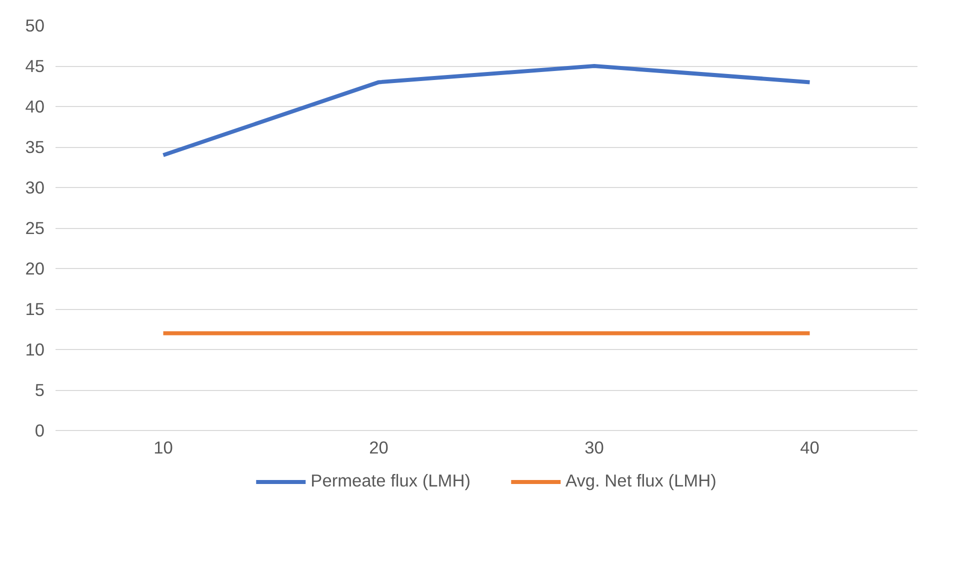 The width and height of the screenshot is (961, 579). I want to click on y-tick-label: 30, so click(35, 188).